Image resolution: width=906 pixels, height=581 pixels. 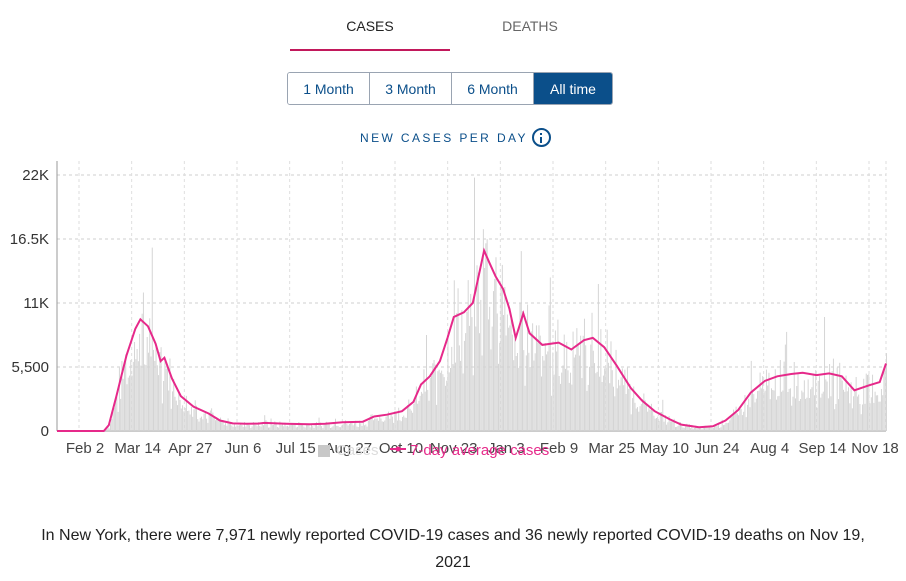 I want to click on x-tick-label: Jan 3, so click(x=506, y=448).